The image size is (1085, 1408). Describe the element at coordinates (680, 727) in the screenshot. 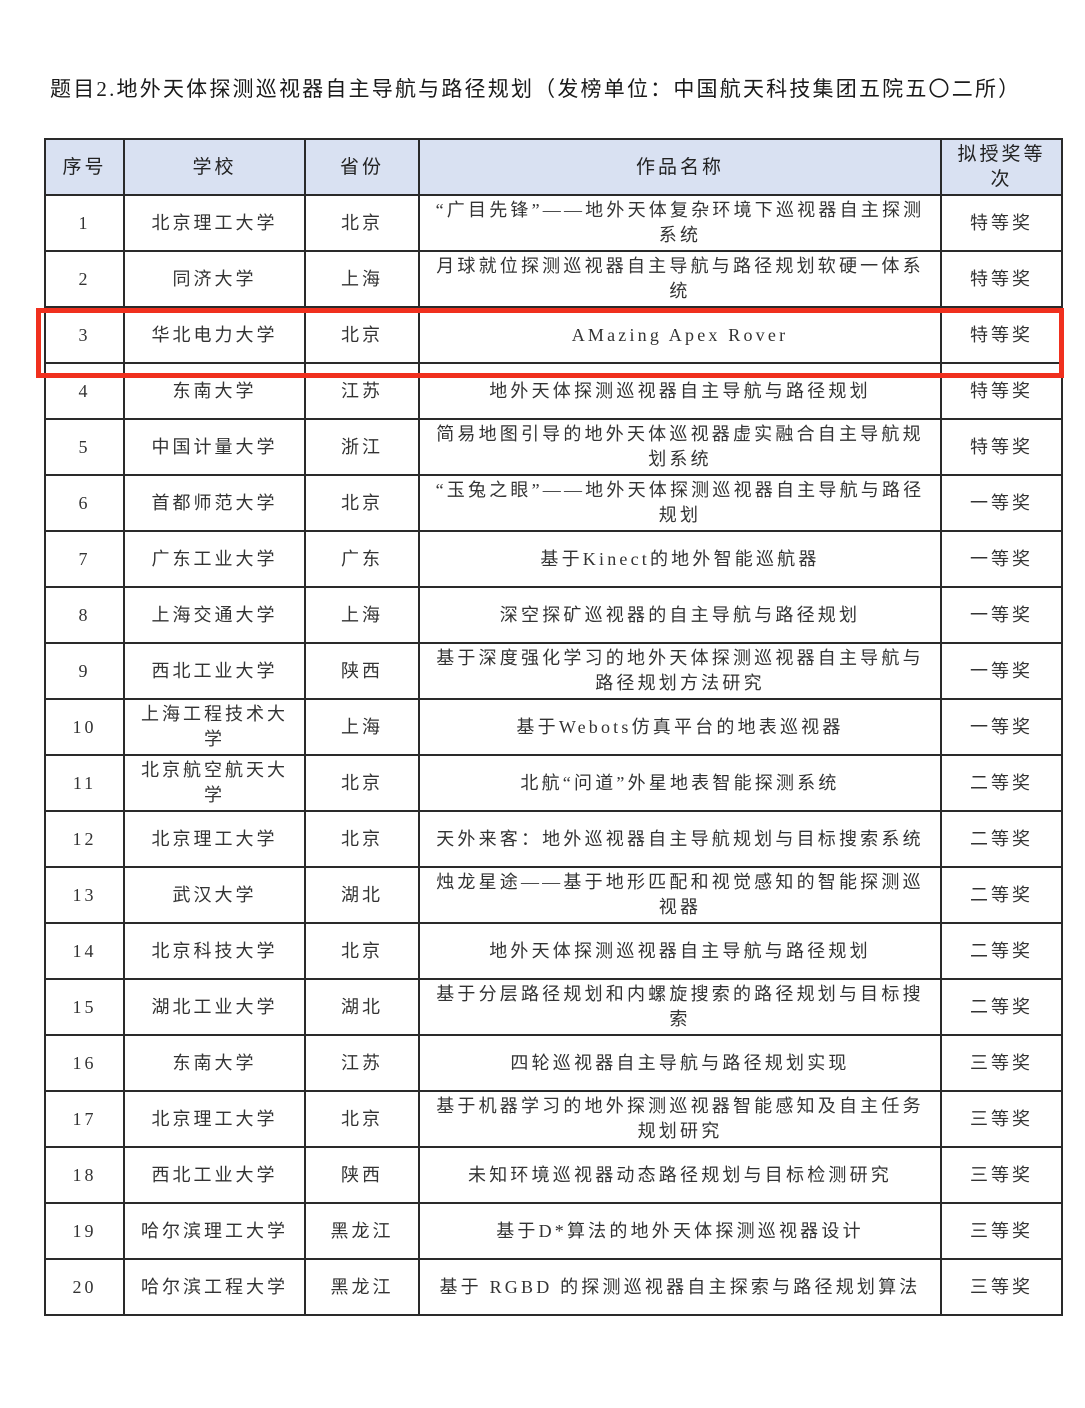

I see `work-title-cell: 基于Webots仿真平台的地表巡视器` at that location.